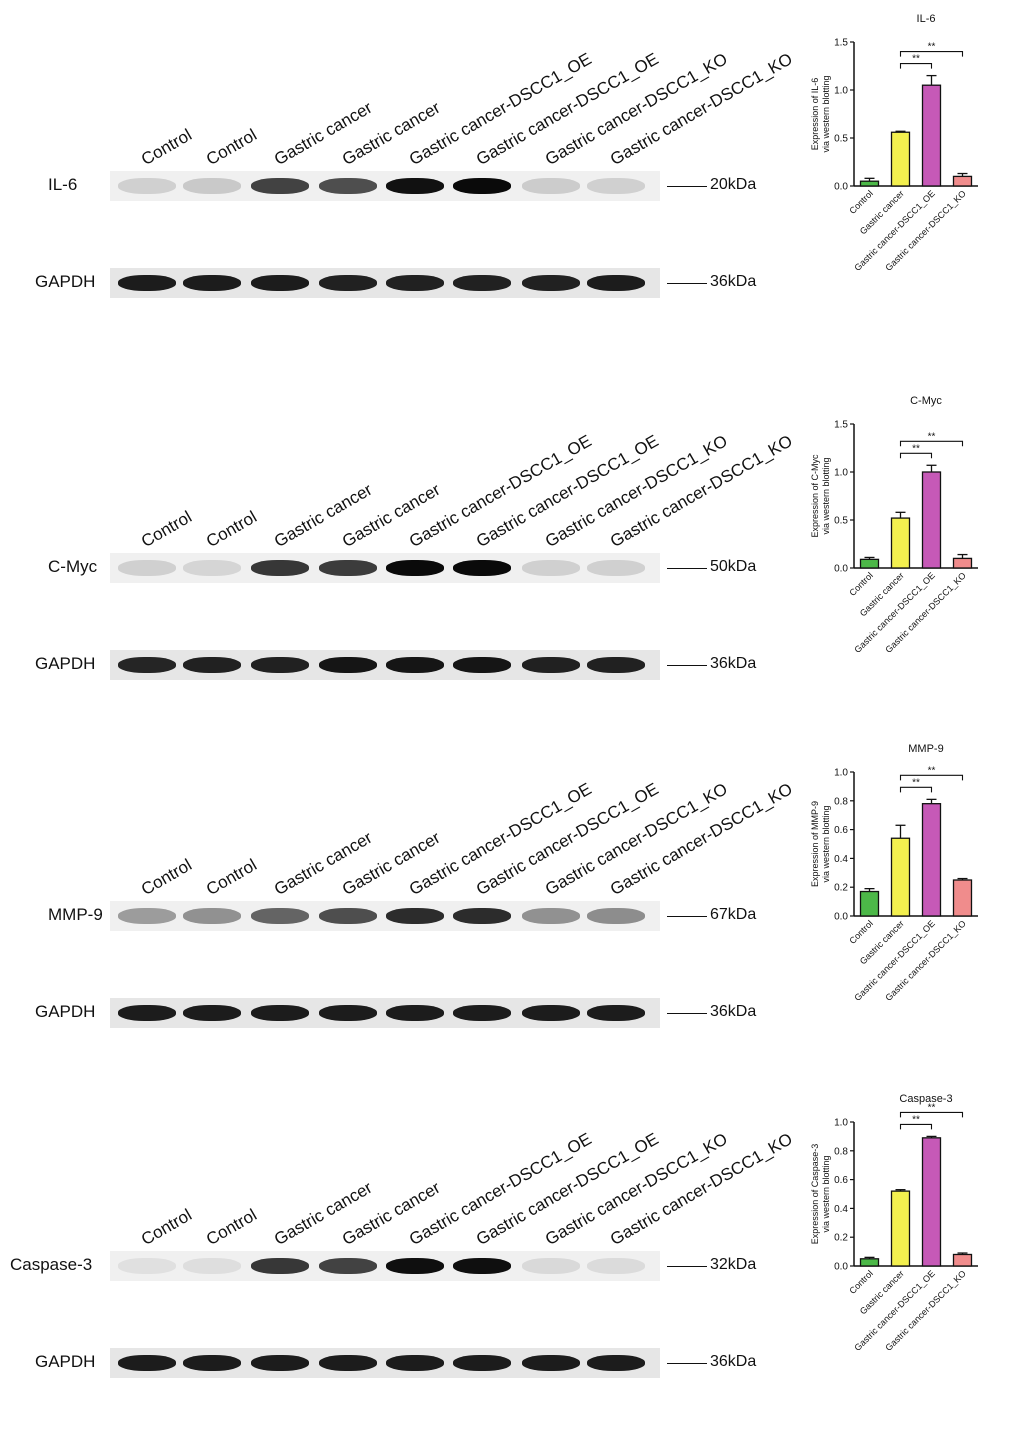 The image size is (1020, 1442). What do you see at coordinates (841, 1238) in the screenshot?
I see `y-tick-label: 0.2` at bounding box center [841, 1238].